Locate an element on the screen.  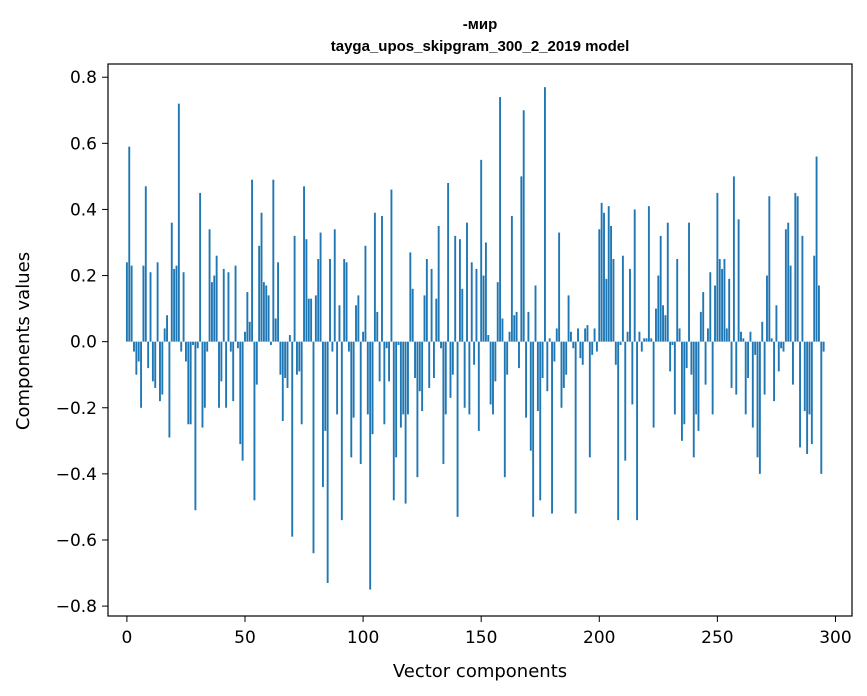
y-tick-label: −0.8 is located at coordinates (76, 607).